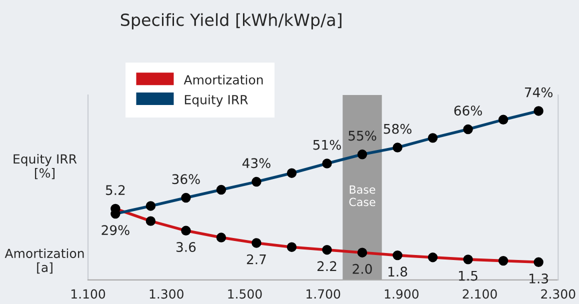 This screenshot has width=579, height=304. I want to click on x-tick-label: 1.700, so click(323, 294).